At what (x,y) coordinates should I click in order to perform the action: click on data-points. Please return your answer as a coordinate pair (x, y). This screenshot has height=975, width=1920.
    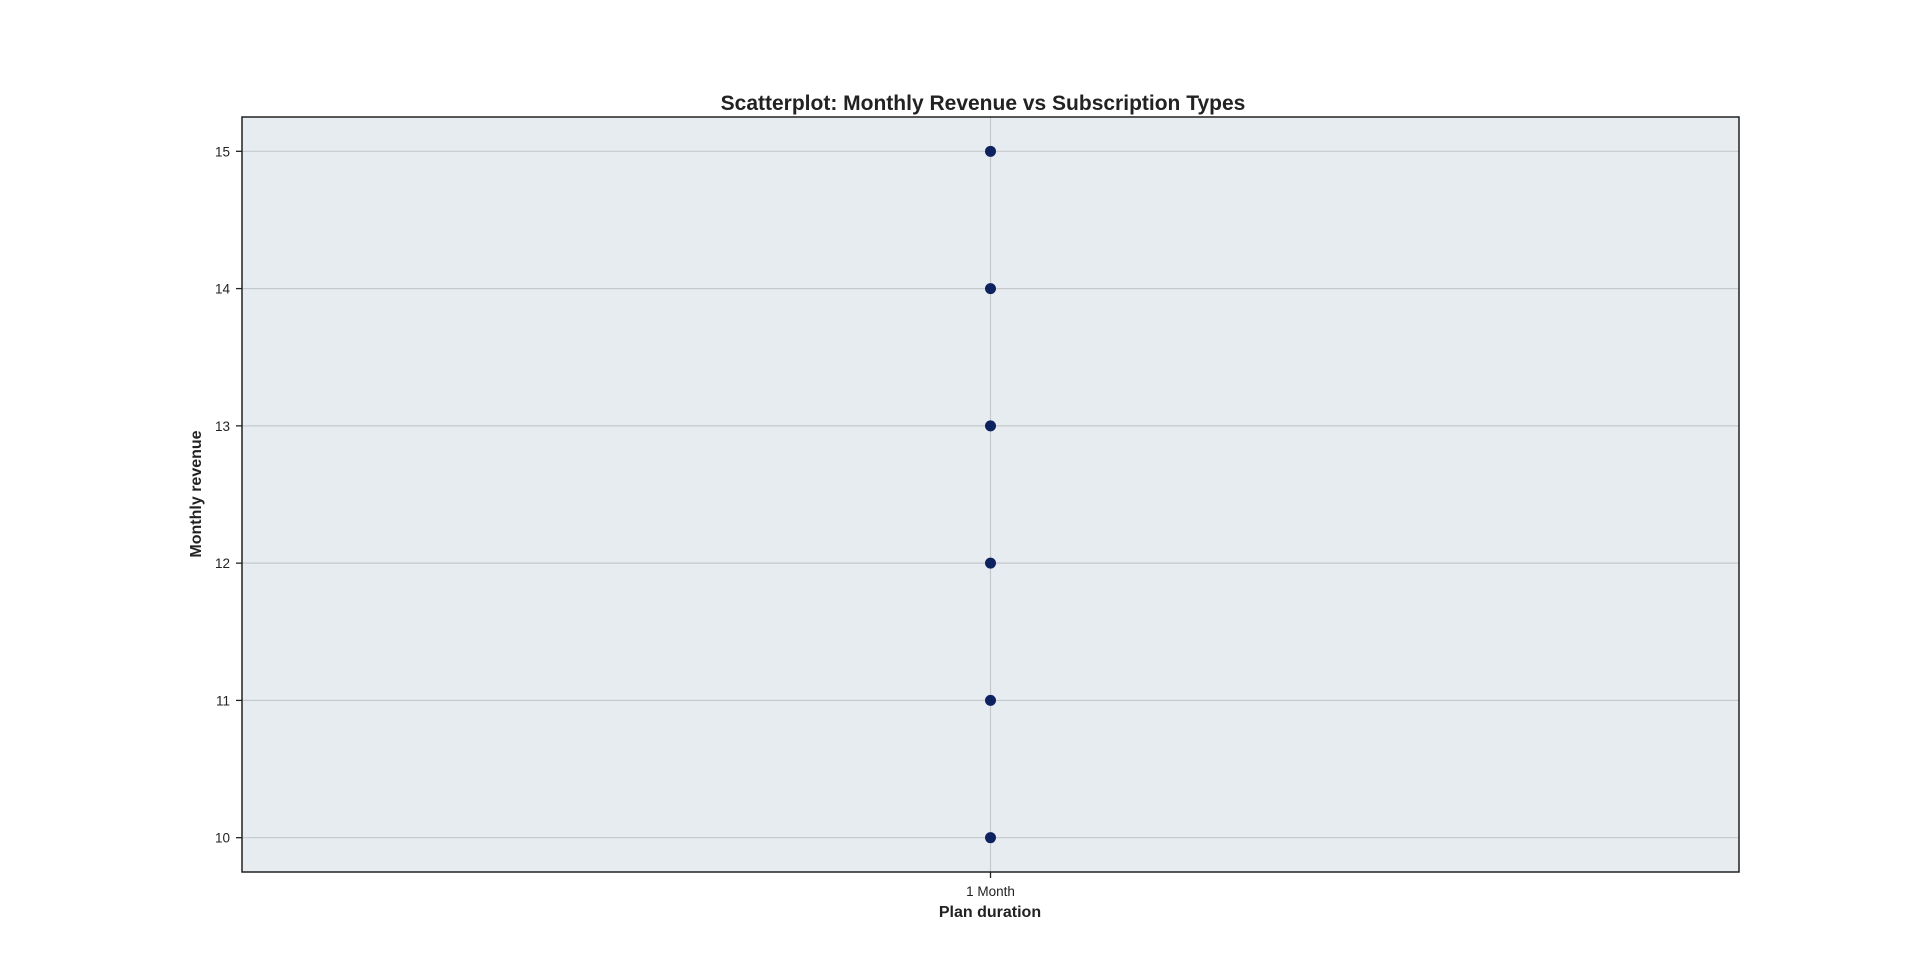
    Looking at the image, I should click on (990, 494).